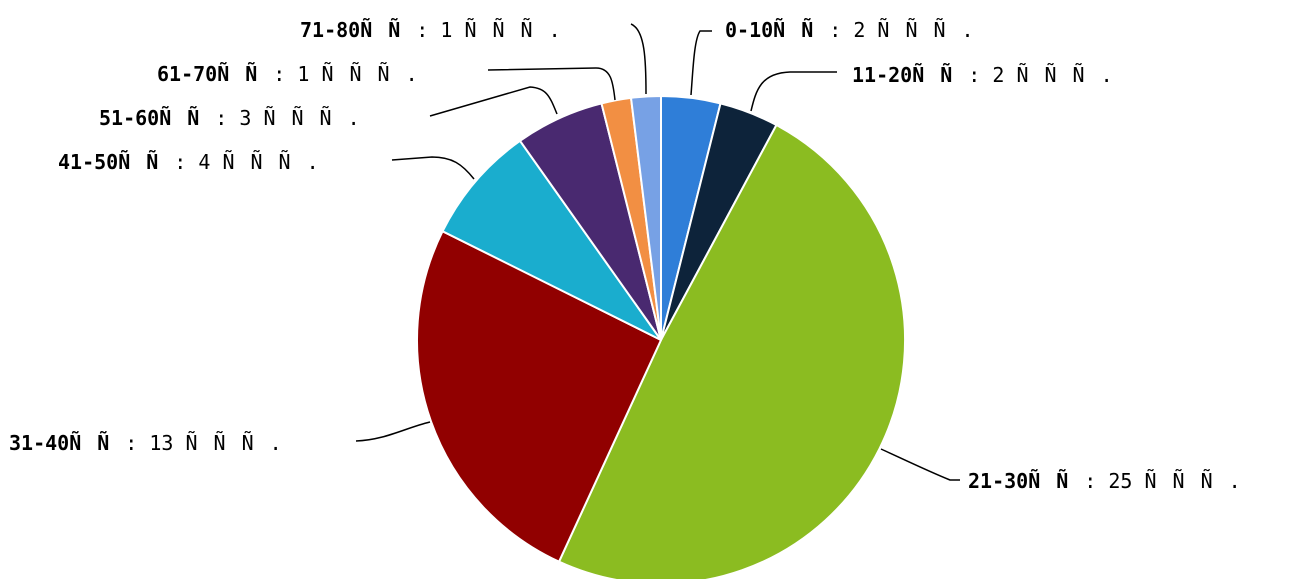 This screenshot has height=579, width=1294. Describe the element at coordinates (287, 118) in the screenshot. I see `slice-value: : 3 ÑÑÑ.` at that location.